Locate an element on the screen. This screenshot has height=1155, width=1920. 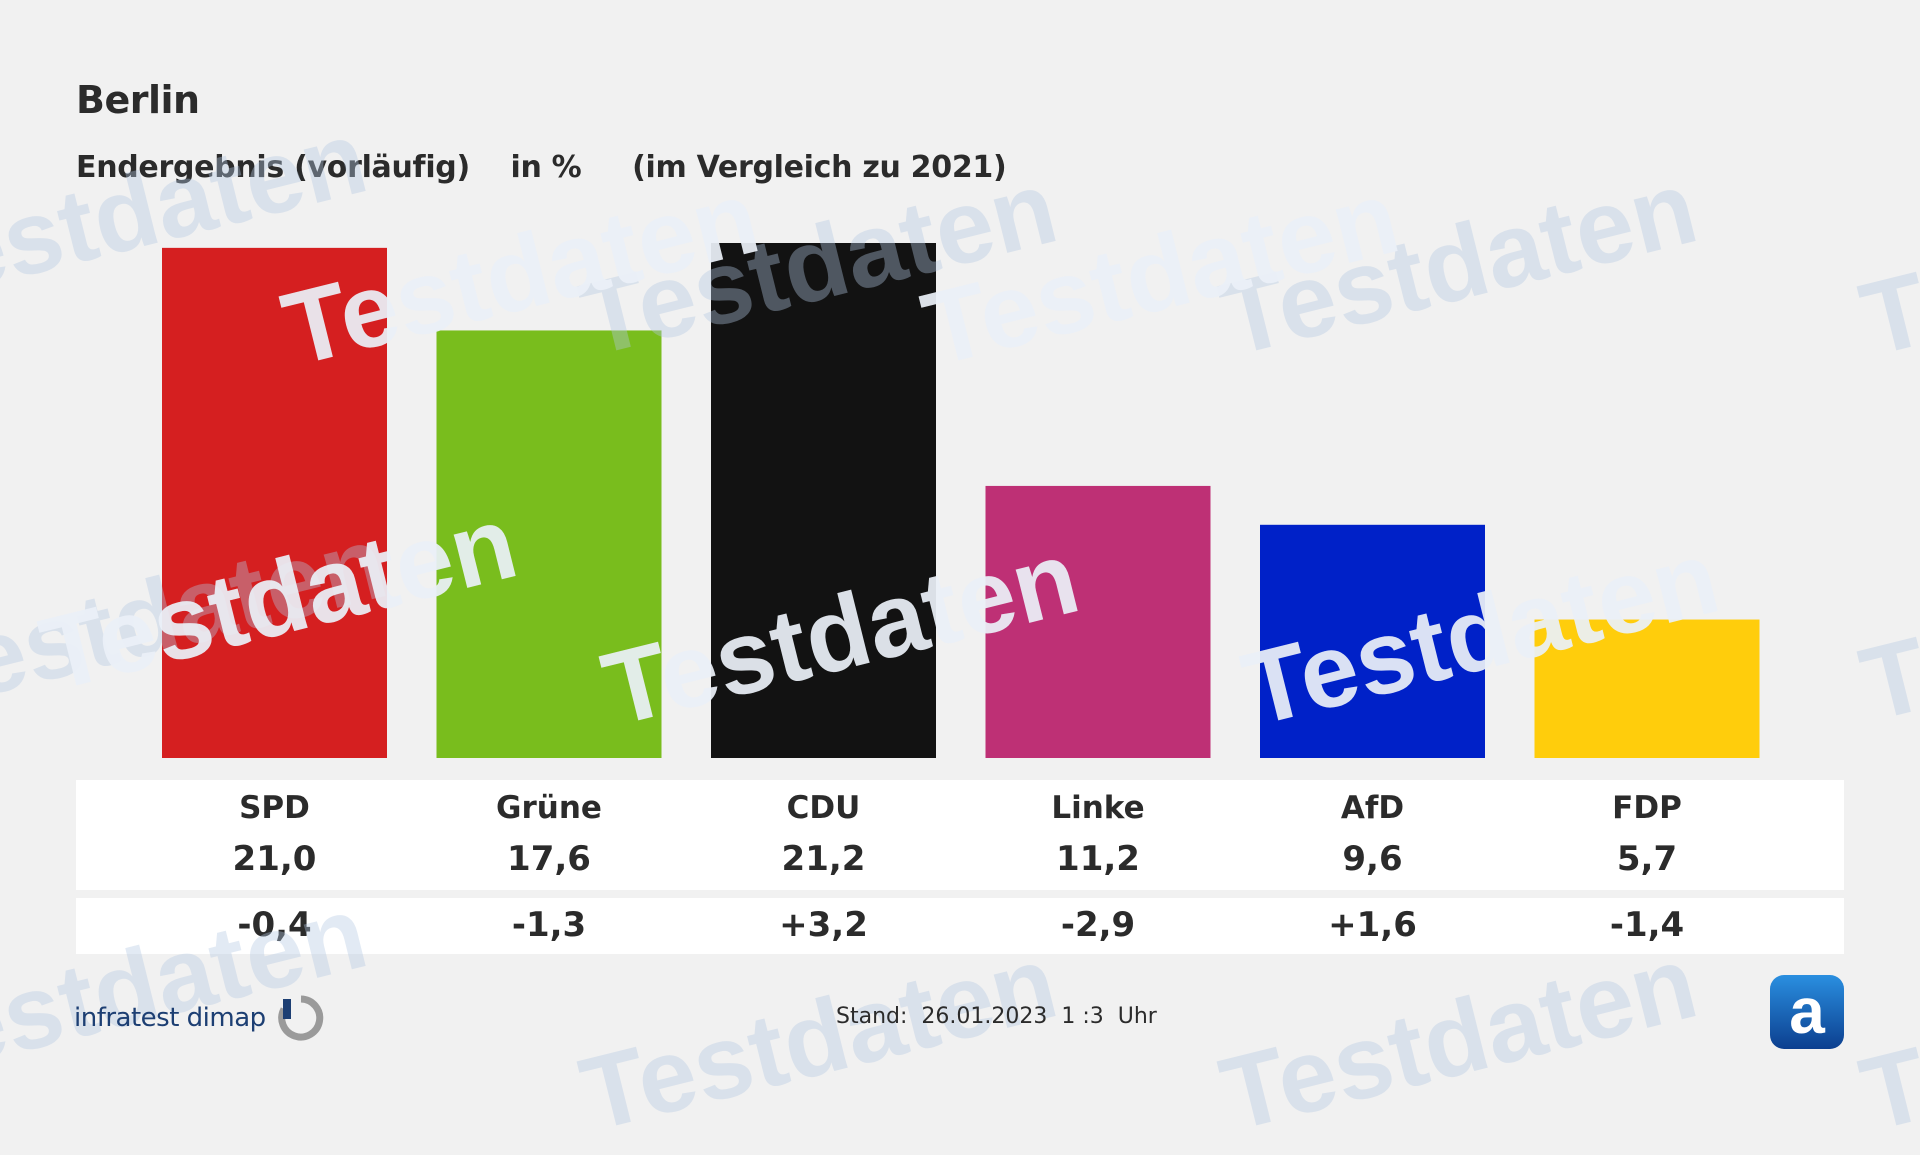
party-value: 11,2 is located at coordinates (1098, 859).